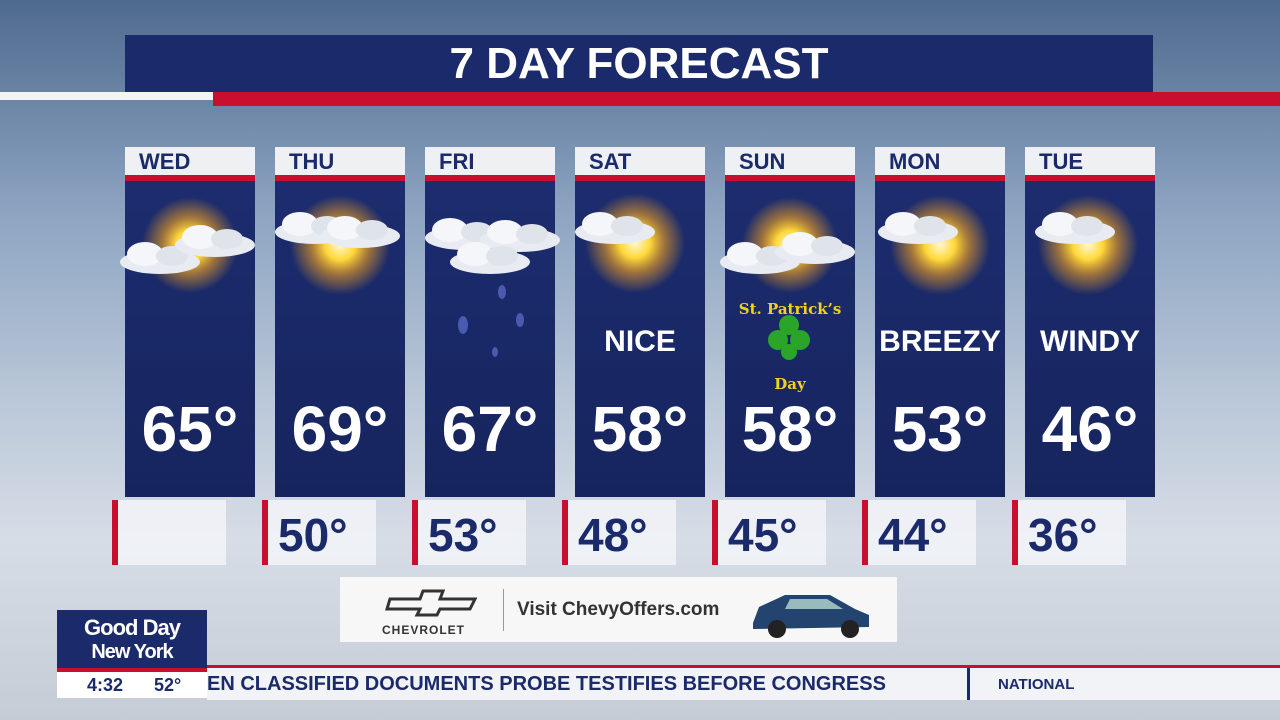 The height and width of the screenshot is (720, 1280). I want to click on high-temp: 69°, so click(340, 429).